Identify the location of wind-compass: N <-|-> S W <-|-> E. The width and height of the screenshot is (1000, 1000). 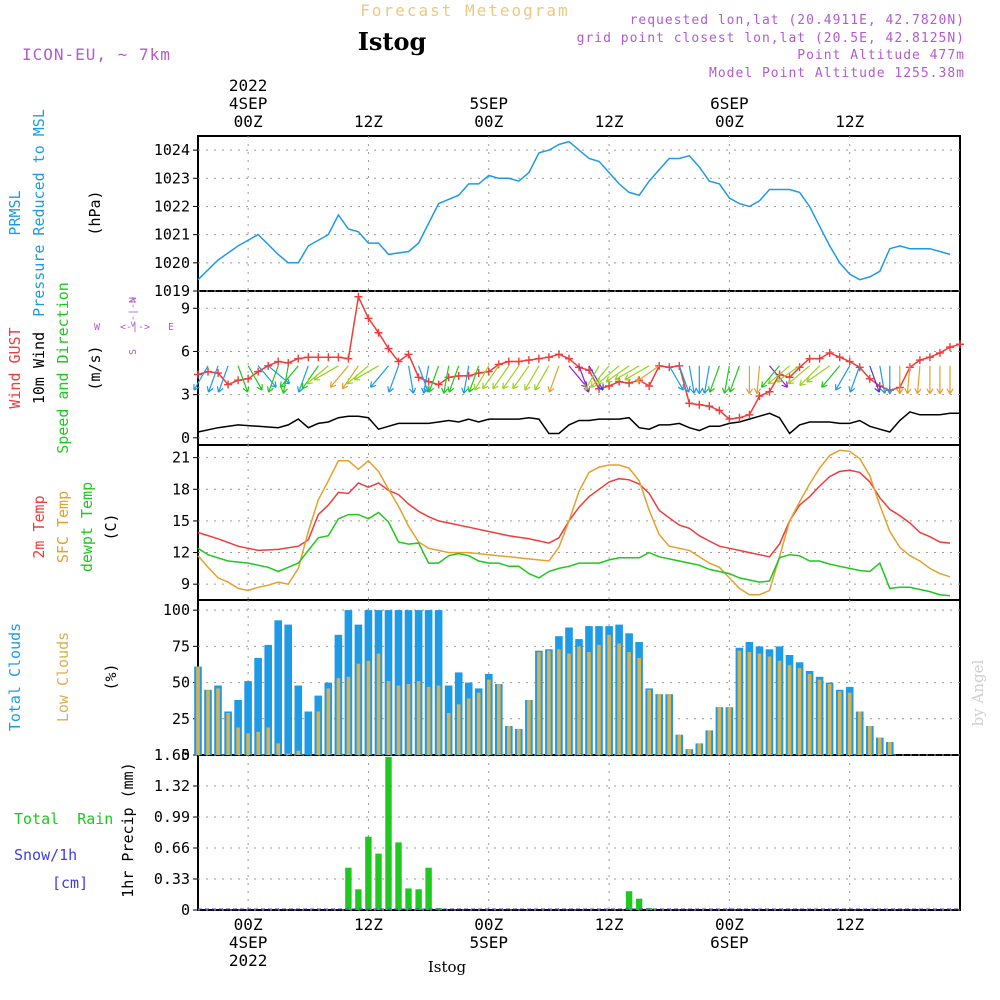
(134, 326).